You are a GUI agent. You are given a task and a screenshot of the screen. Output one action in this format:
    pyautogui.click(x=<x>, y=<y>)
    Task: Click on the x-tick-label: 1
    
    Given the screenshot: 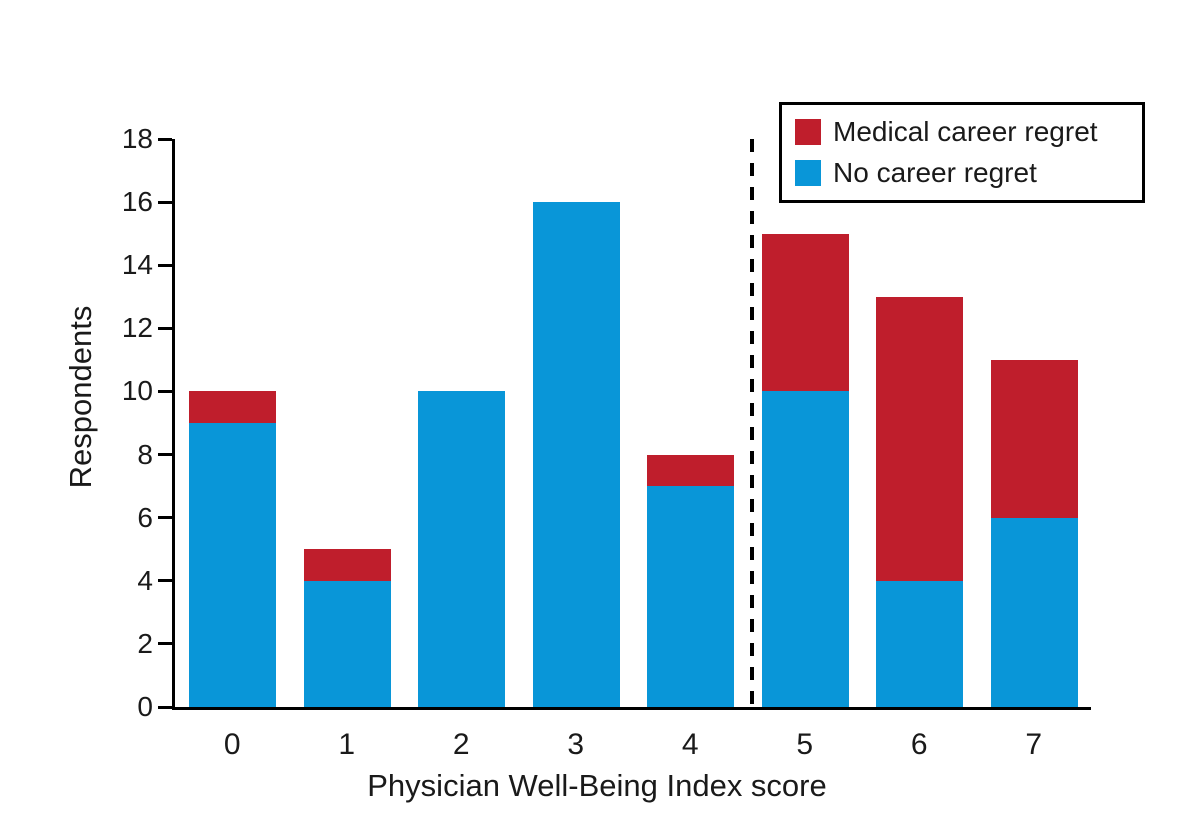 What is the action you would take?
    pyautogui.click(x=347, y=744)
    